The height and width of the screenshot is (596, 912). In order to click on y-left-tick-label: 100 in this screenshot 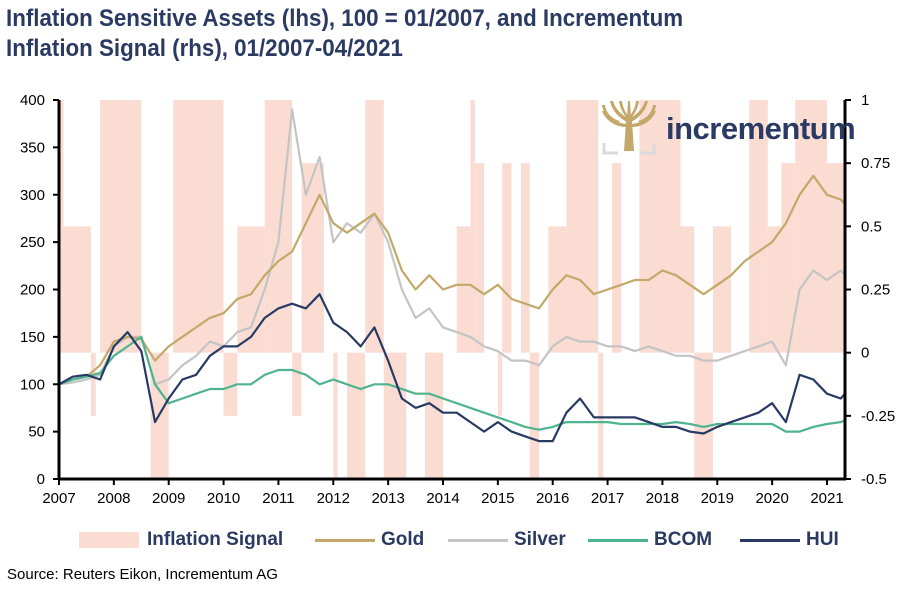, I will do `click(32, 384)`.